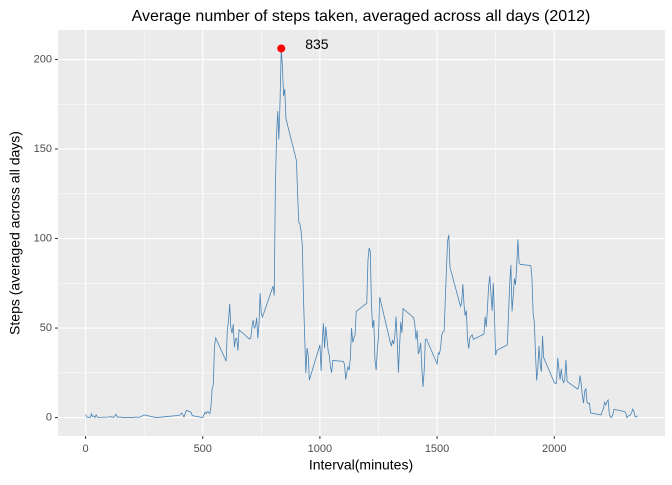 This screenshot has width=672, height=485. Describe the element at coordinates (49, 417) in the screenshot. I see `y-tick-label: 0` at that location.